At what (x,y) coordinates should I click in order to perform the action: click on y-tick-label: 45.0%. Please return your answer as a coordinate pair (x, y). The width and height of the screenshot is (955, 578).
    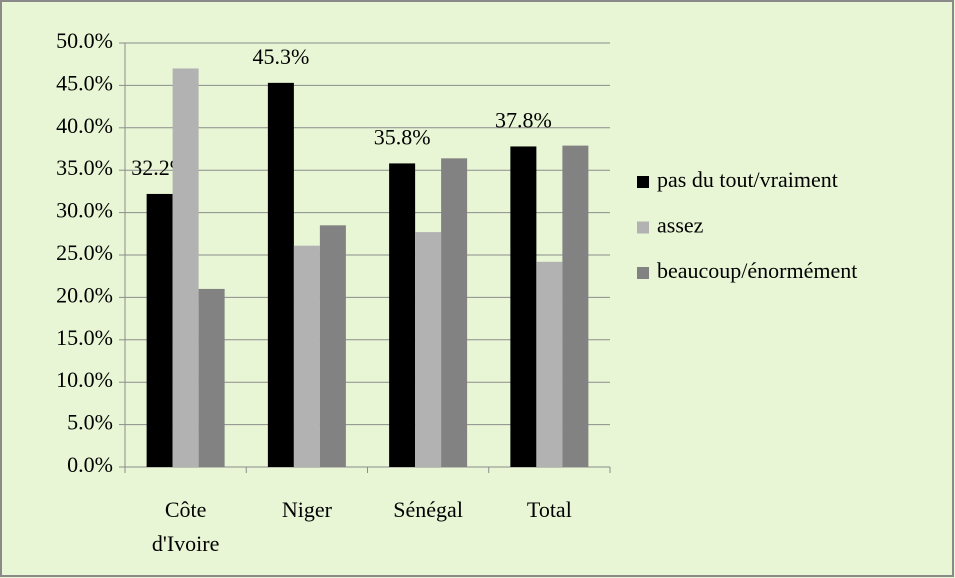
    Looking at the image, I should click on (84, 82).